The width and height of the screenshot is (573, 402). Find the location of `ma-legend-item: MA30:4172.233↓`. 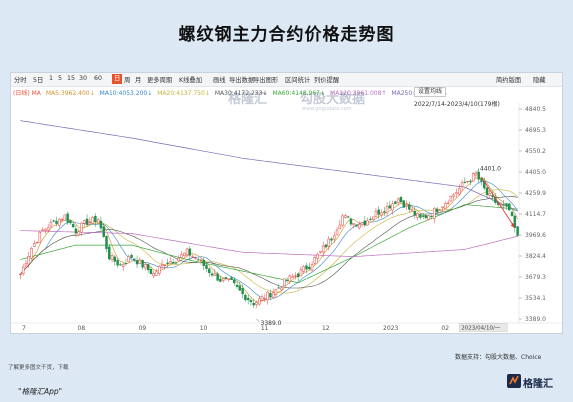

ma-legend-item: MA30:4172.233↓ is located at coordinates (241, 93).